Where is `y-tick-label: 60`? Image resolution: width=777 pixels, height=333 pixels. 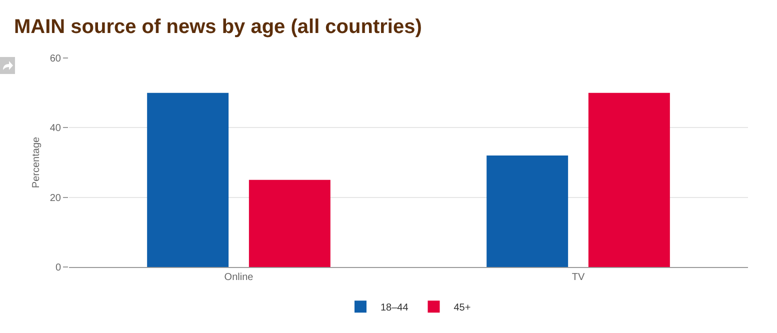 y-tick-label: 60 is located at coordinates (56, 59).